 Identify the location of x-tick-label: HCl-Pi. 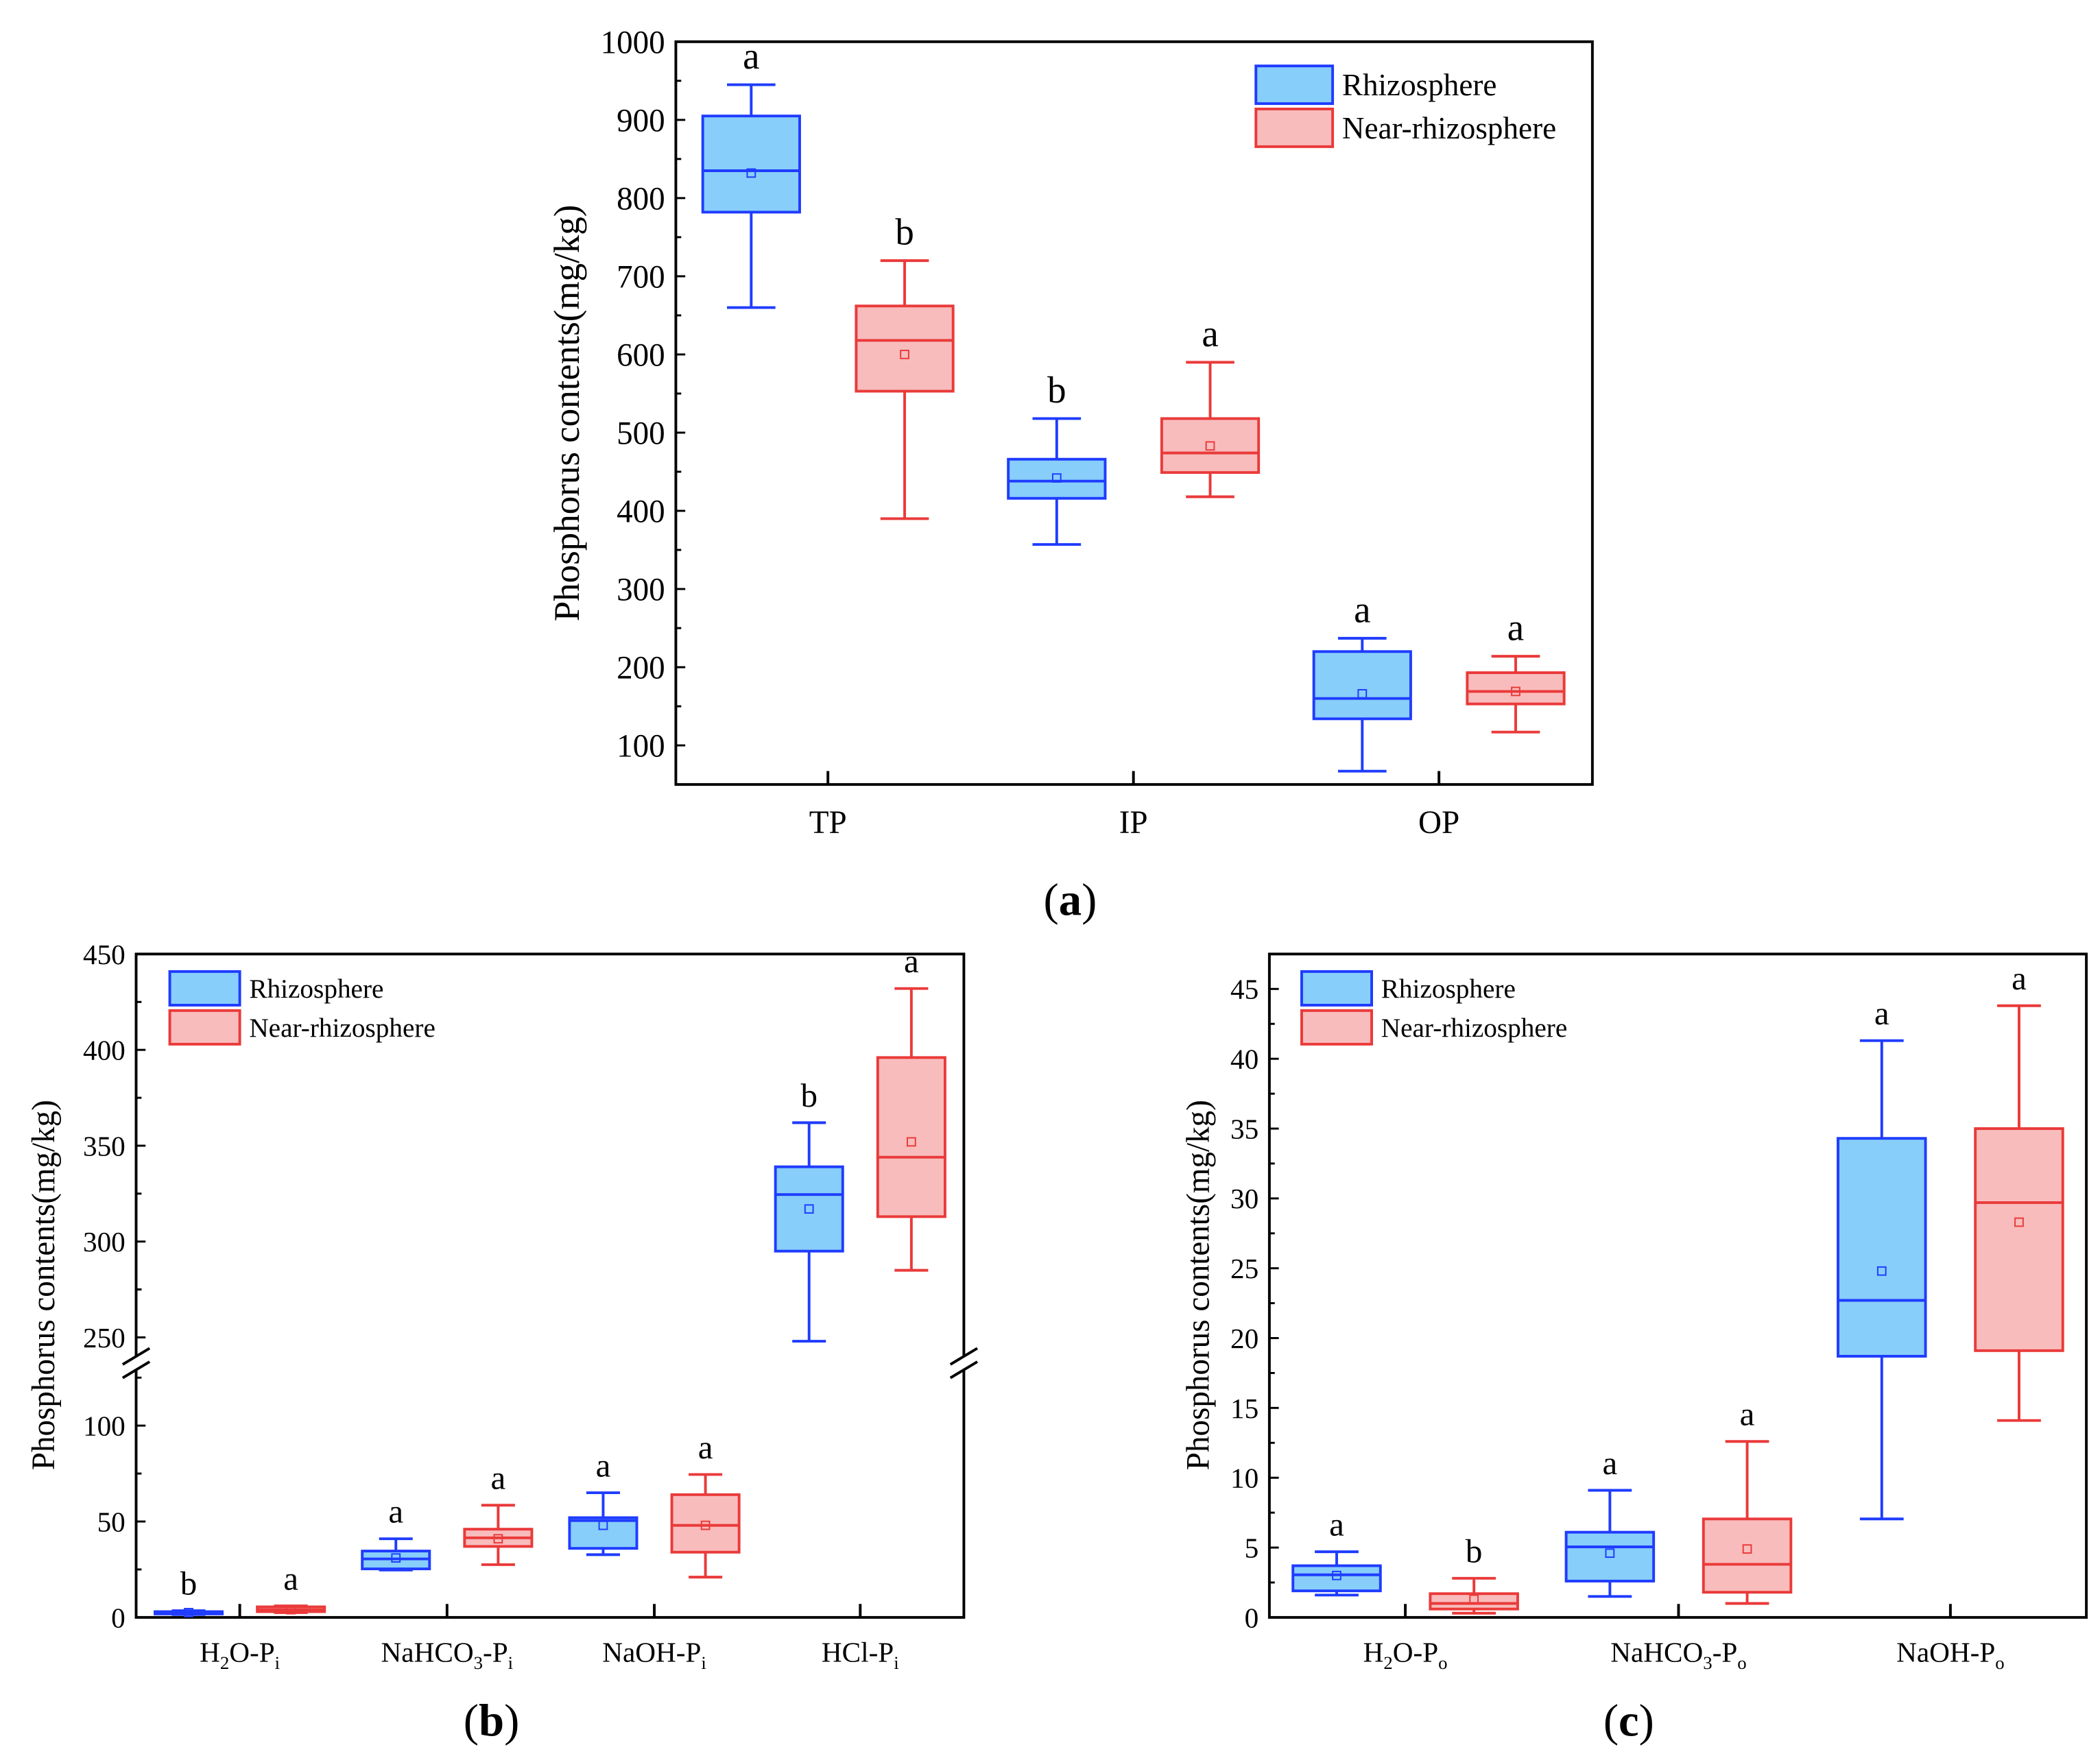
(861, 1655).